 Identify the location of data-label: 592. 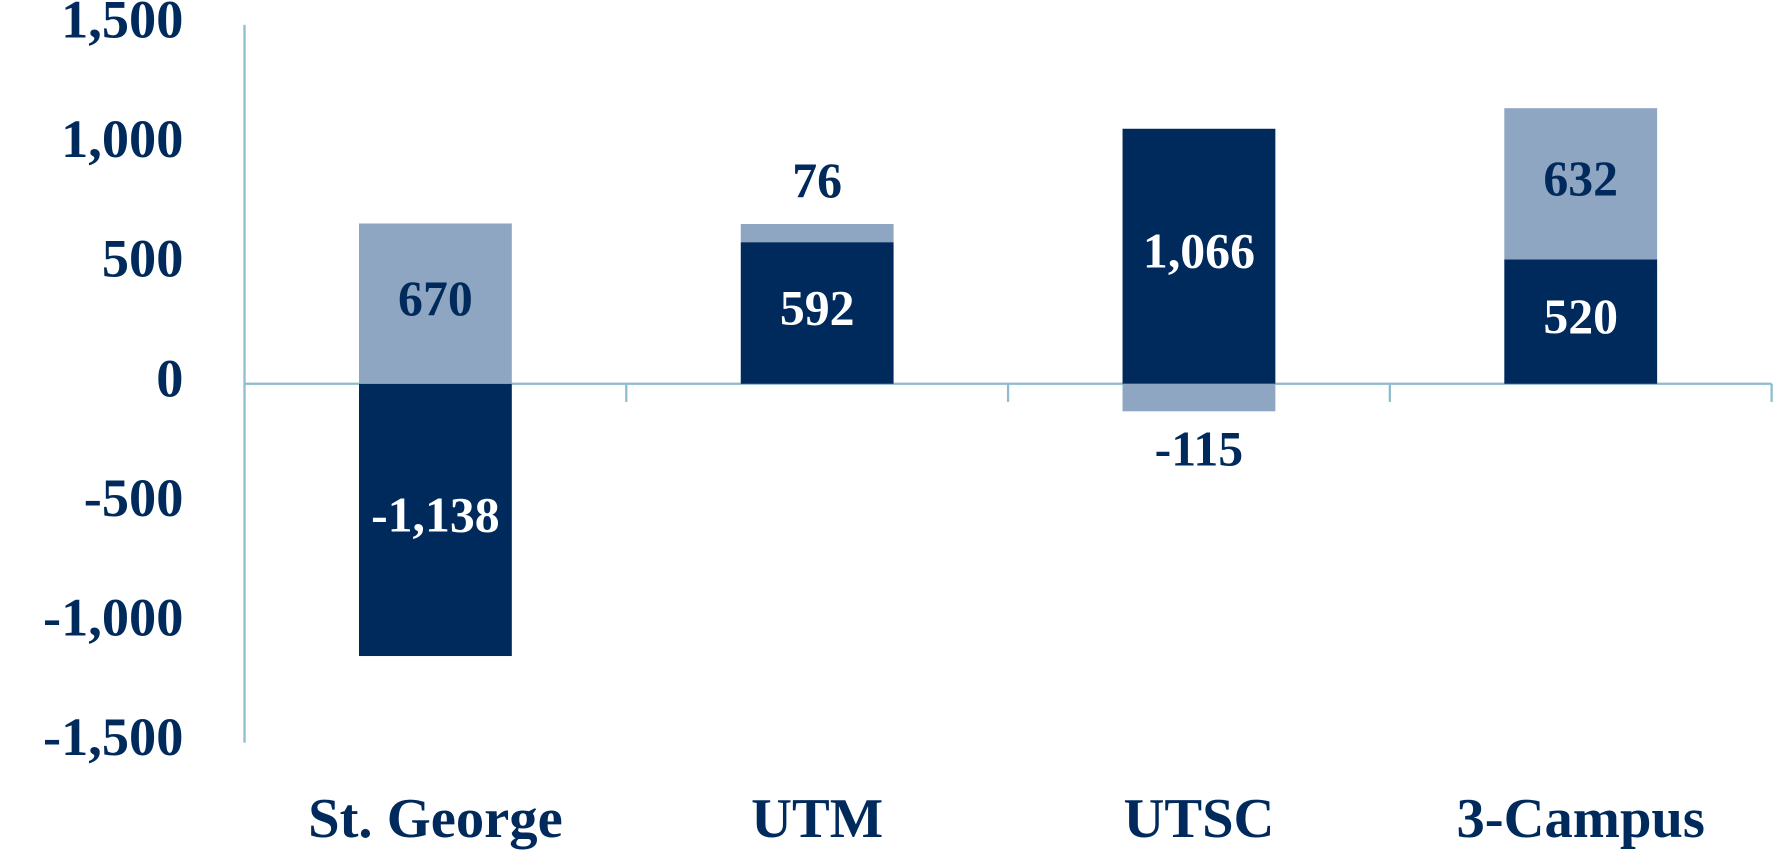
(817, 307).